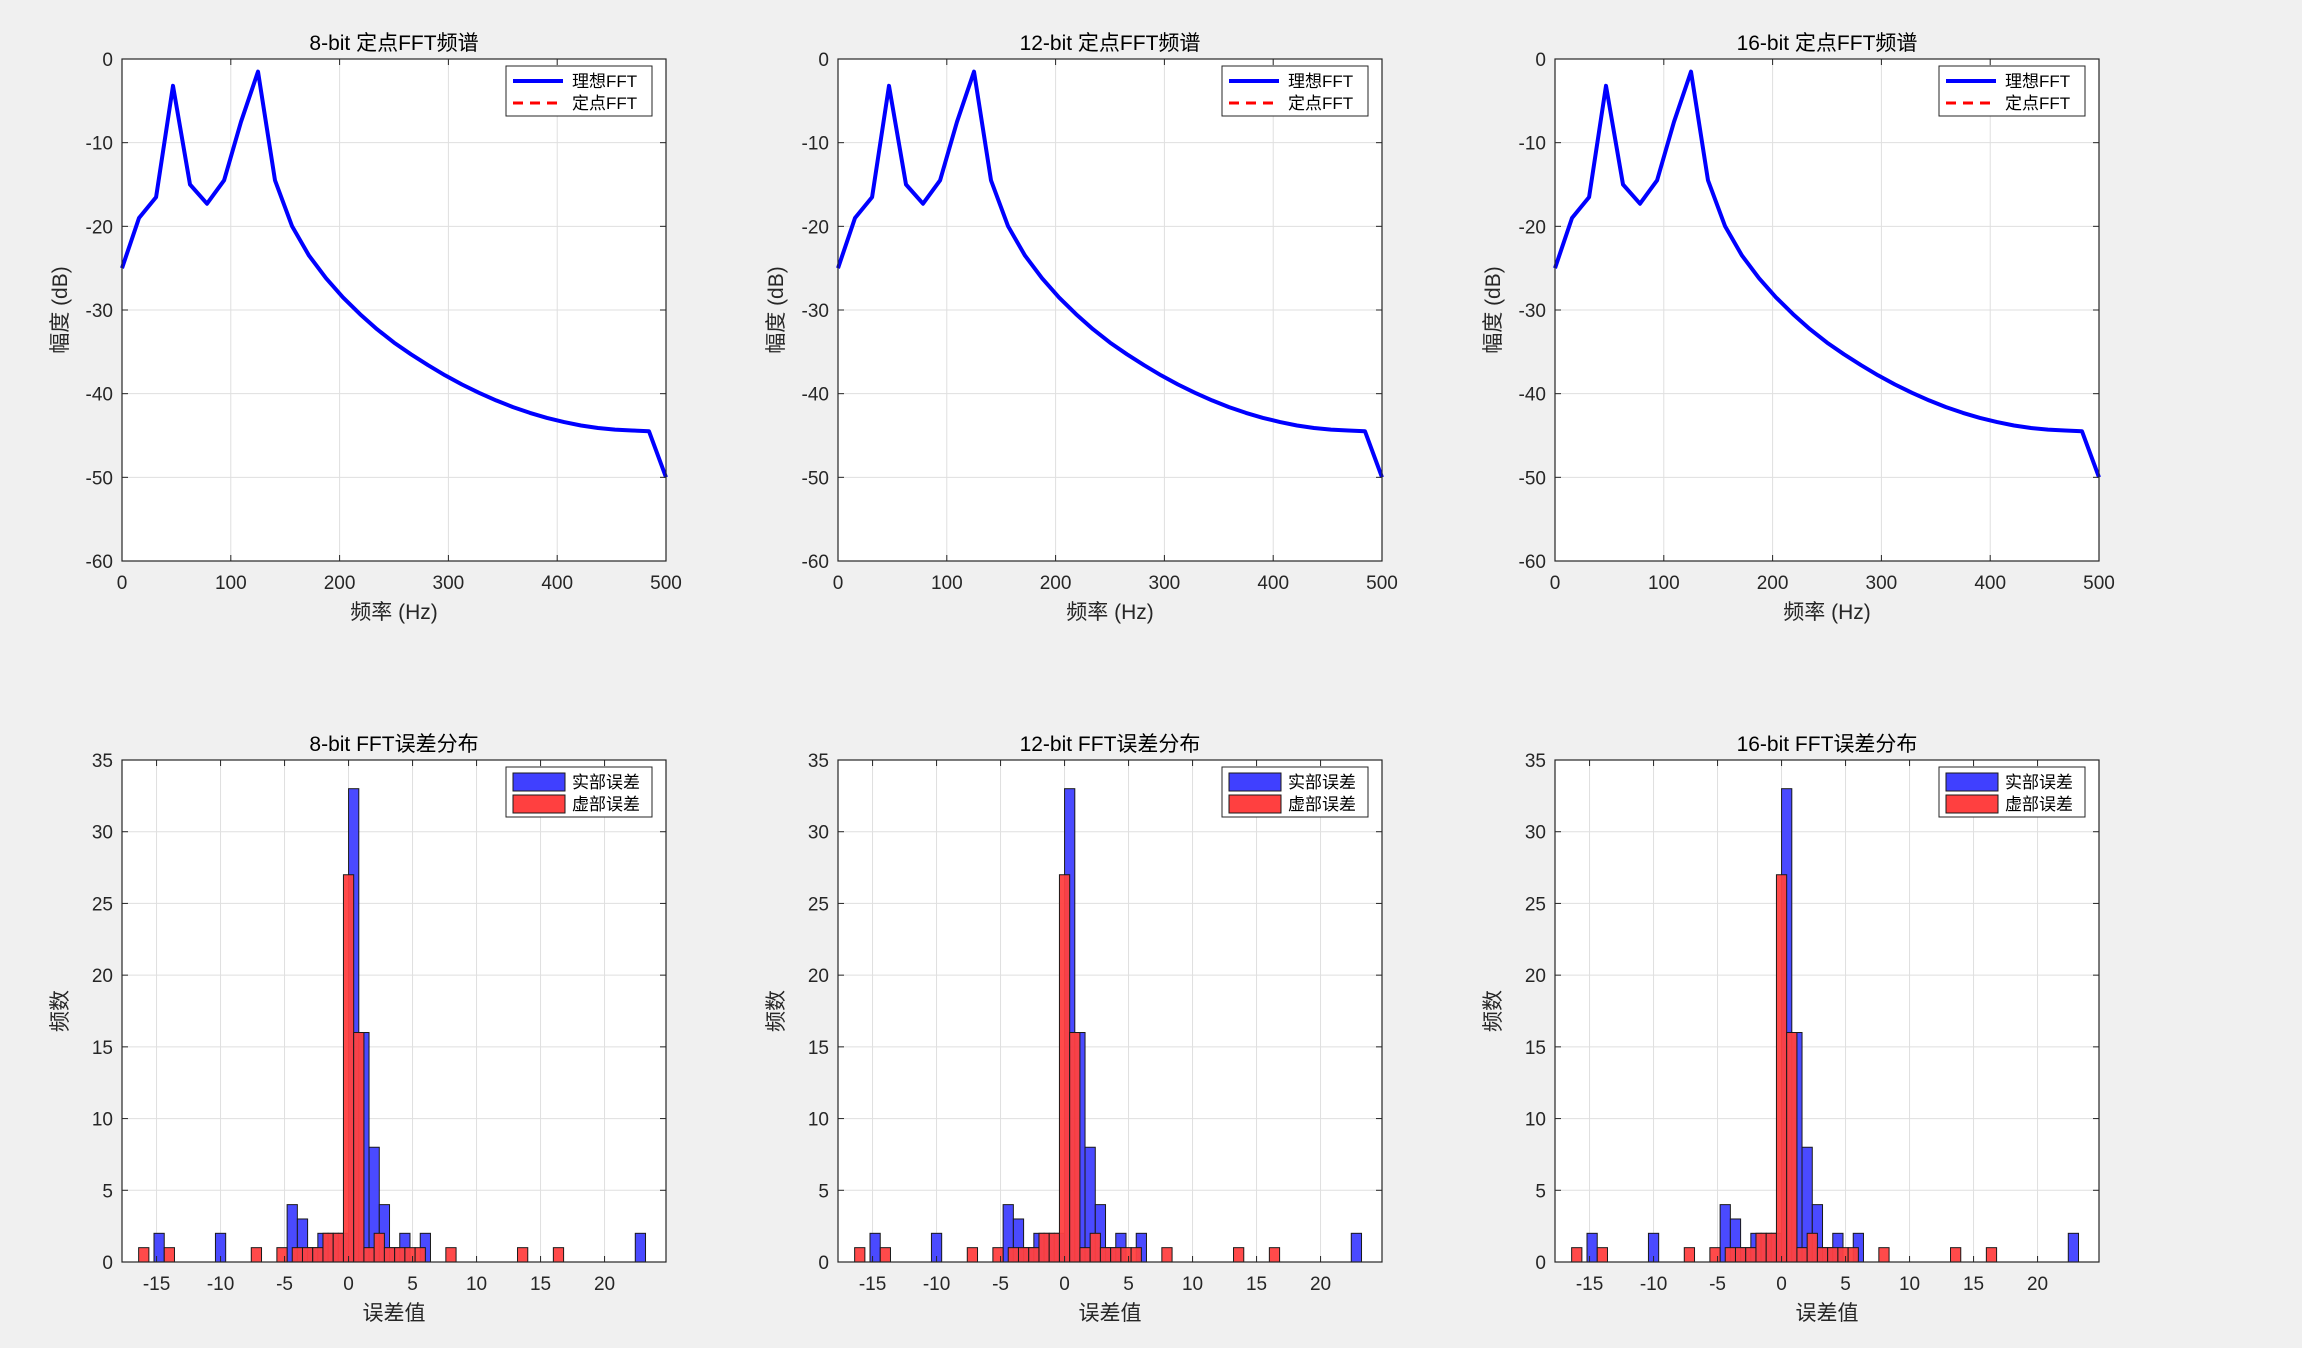  Describe the element at coordinates (1827, 744) in the screenshot. I see `chart-title: 16-bit FFT误差分布` at that location.